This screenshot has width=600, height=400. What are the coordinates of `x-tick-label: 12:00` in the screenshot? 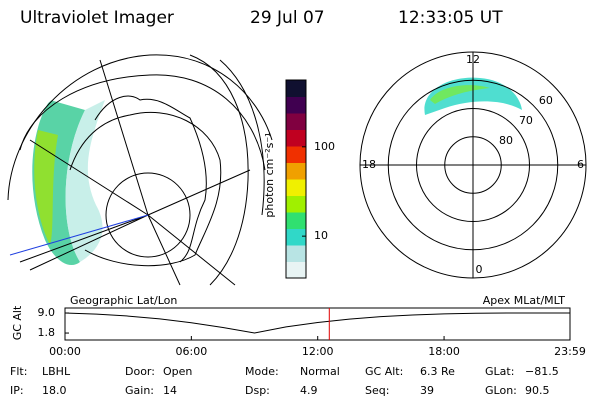 It's located at (318, 351).